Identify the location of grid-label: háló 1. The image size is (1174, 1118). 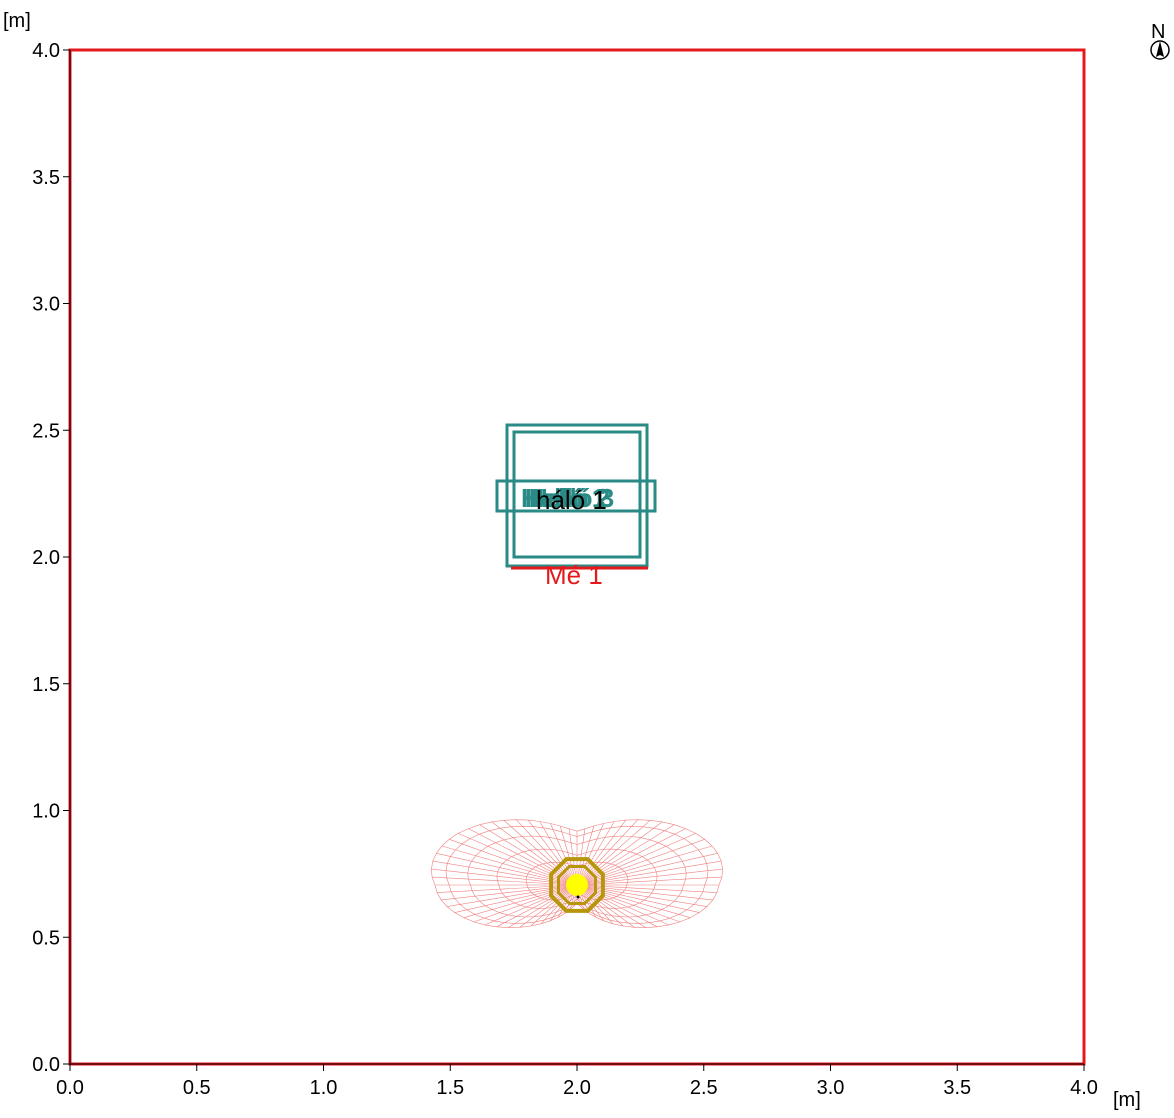
(571, 500).